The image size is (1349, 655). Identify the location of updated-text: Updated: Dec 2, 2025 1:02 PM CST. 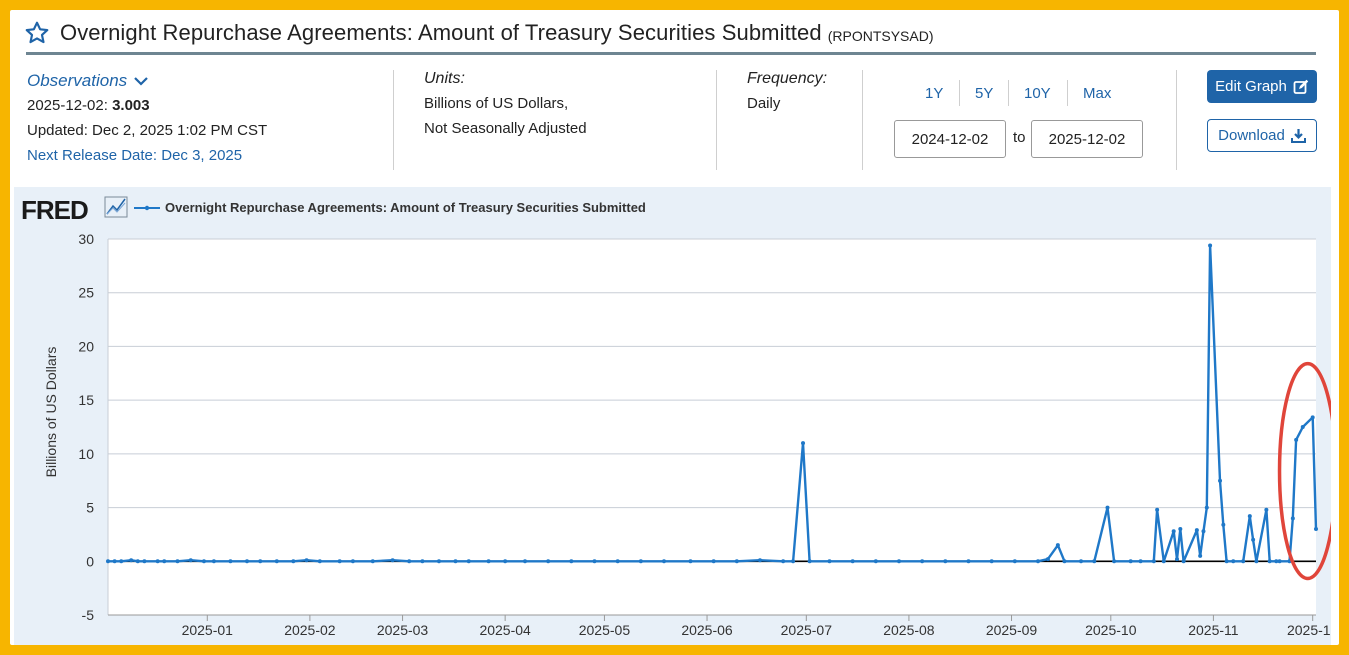
(147, 130).